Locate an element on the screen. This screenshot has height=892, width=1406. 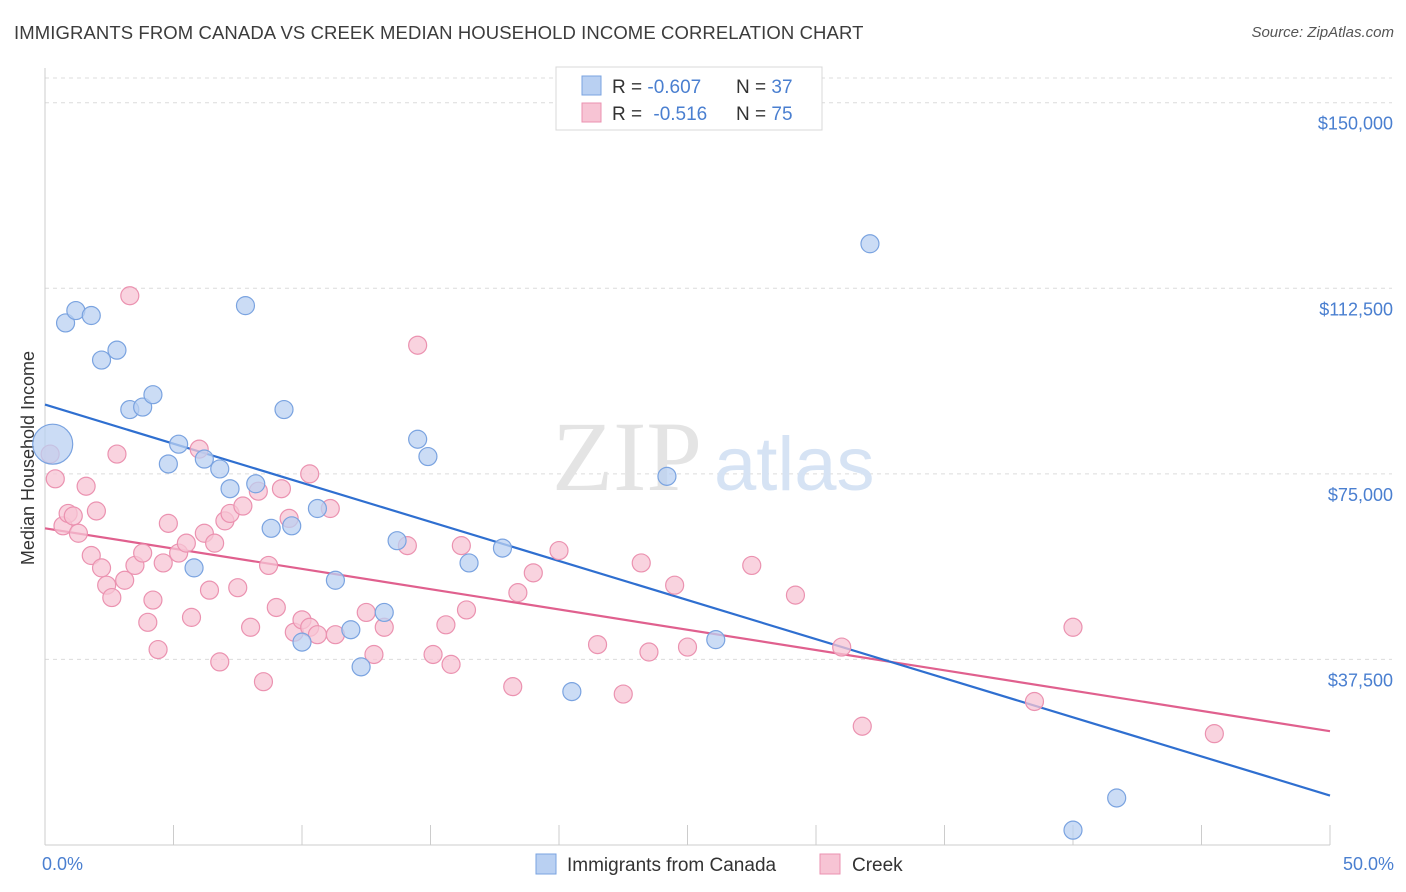
legend-n-value: 37 is located at coordinates (781, 87).